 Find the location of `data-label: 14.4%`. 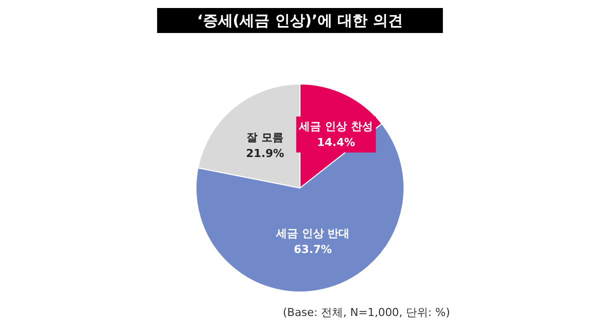

data-label: 14.4% is located at coordinates (336, 143).